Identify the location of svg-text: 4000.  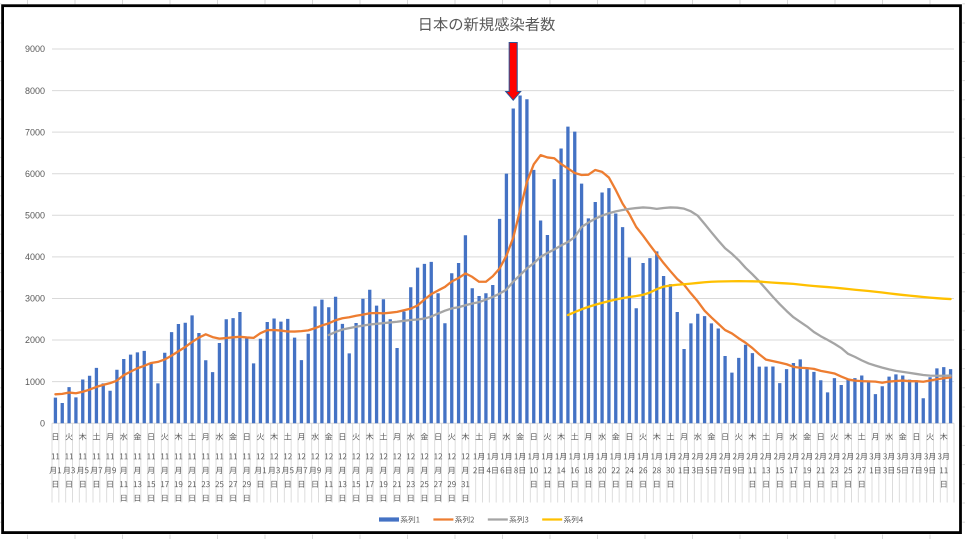
(35, 257).